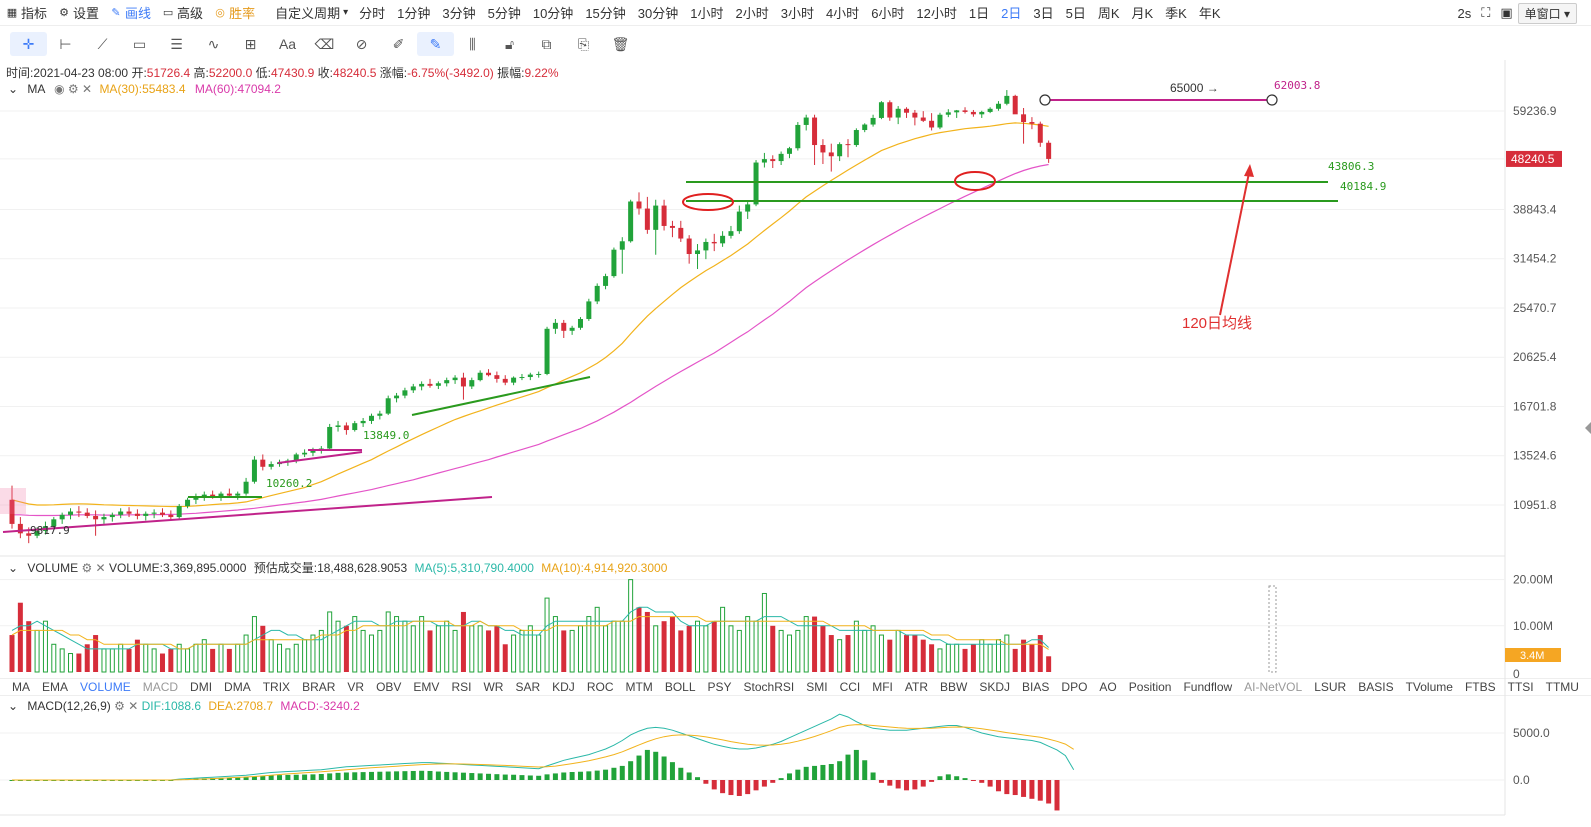  I want to click on period-10: 4小时, so click(842, 13).